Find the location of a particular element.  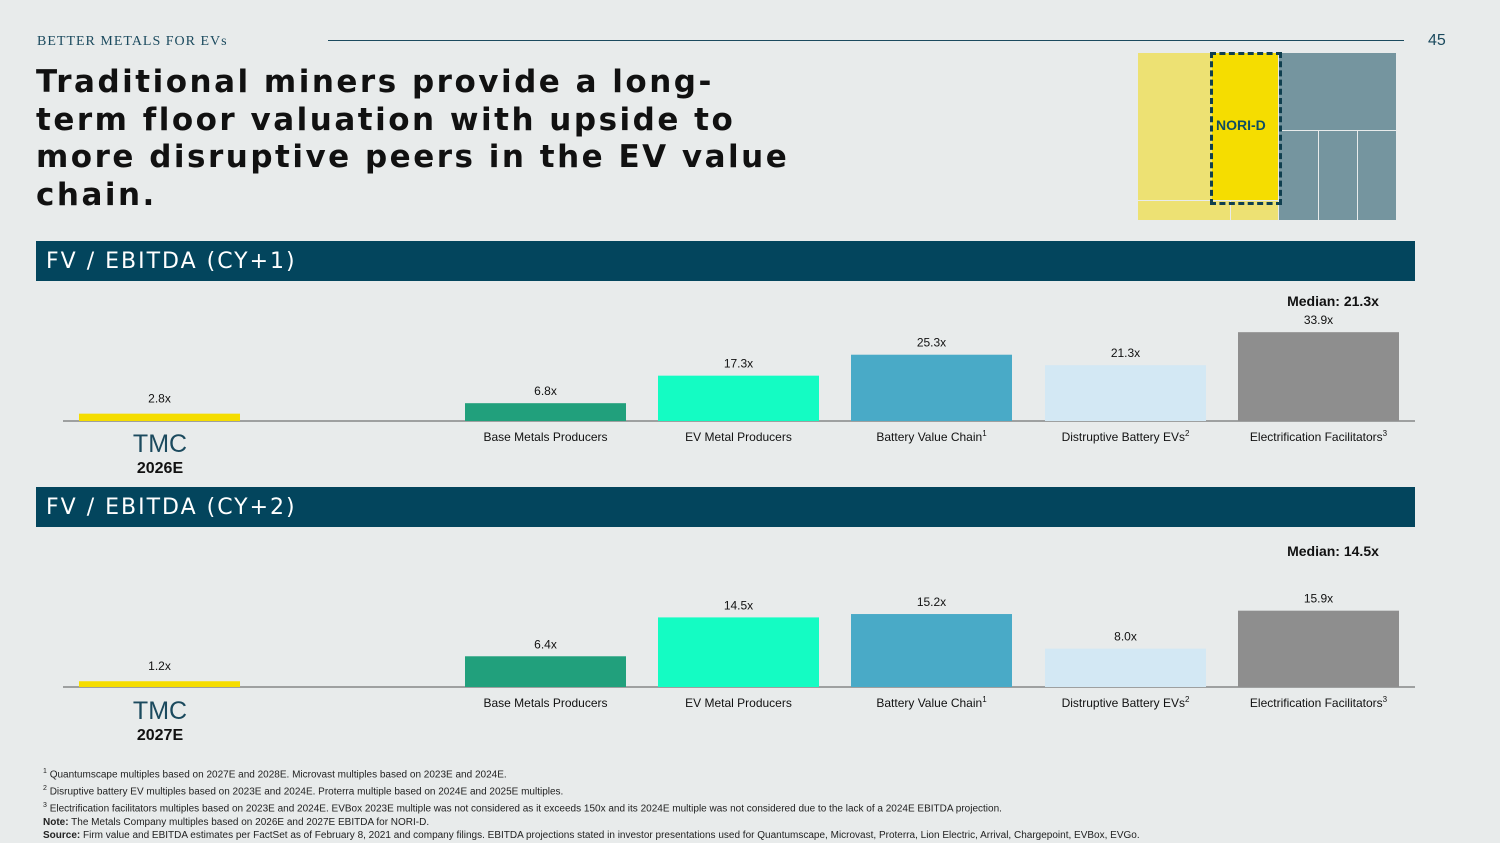

chart2-category-label-5: Electrification Facilitators3 is located at coordinates (1319, 702).